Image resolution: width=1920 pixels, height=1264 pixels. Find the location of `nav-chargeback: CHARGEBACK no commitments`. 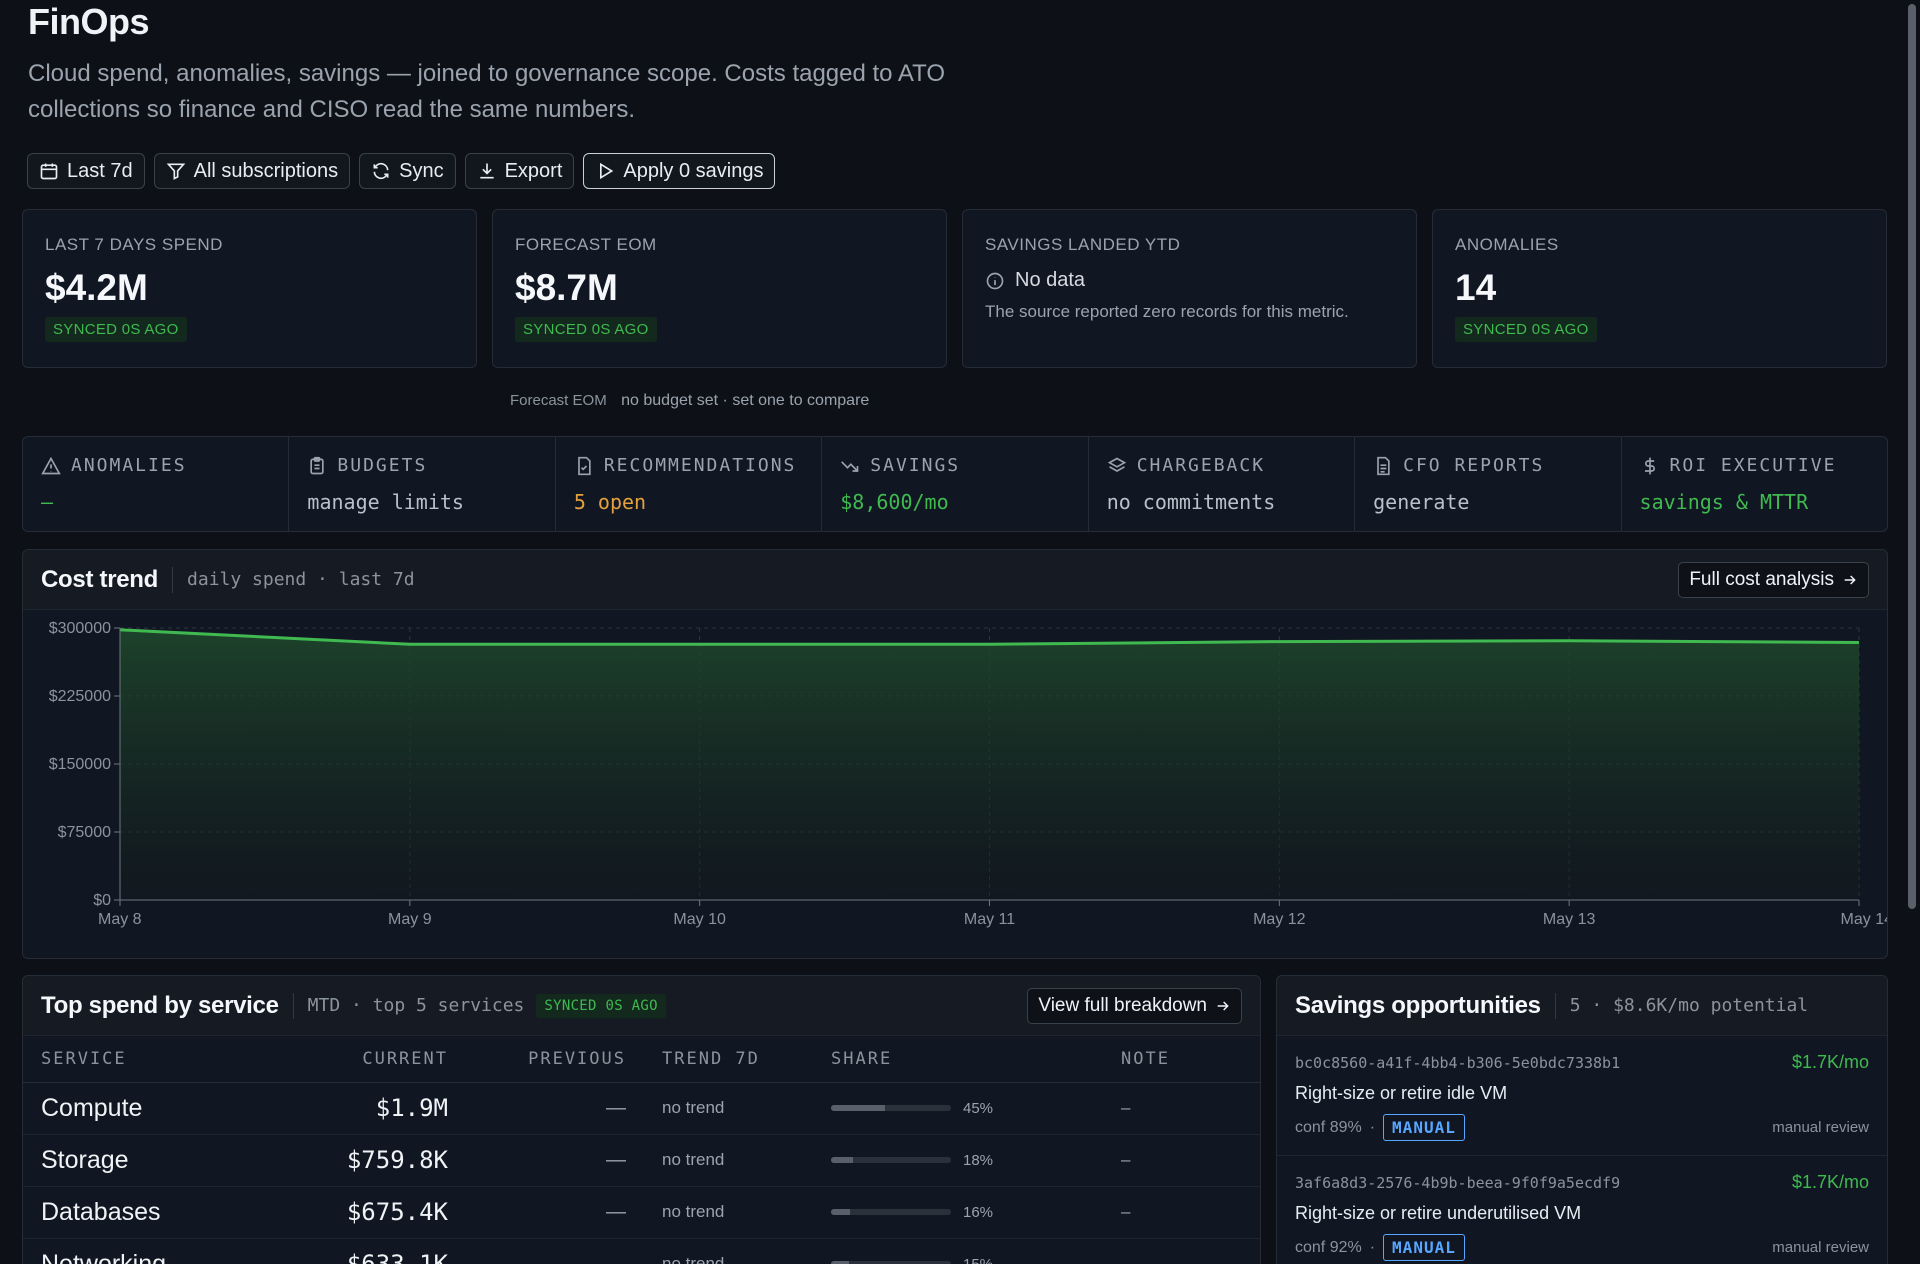

nav-chargeback: CHARGEBACK no commitments is located at coordinates (1222, 484).